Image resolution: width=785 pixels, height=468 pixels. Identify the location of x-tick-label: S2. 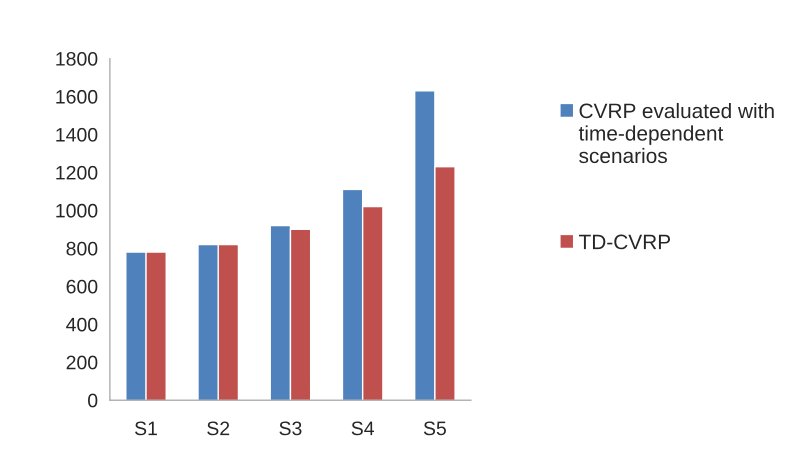
(218, 428).